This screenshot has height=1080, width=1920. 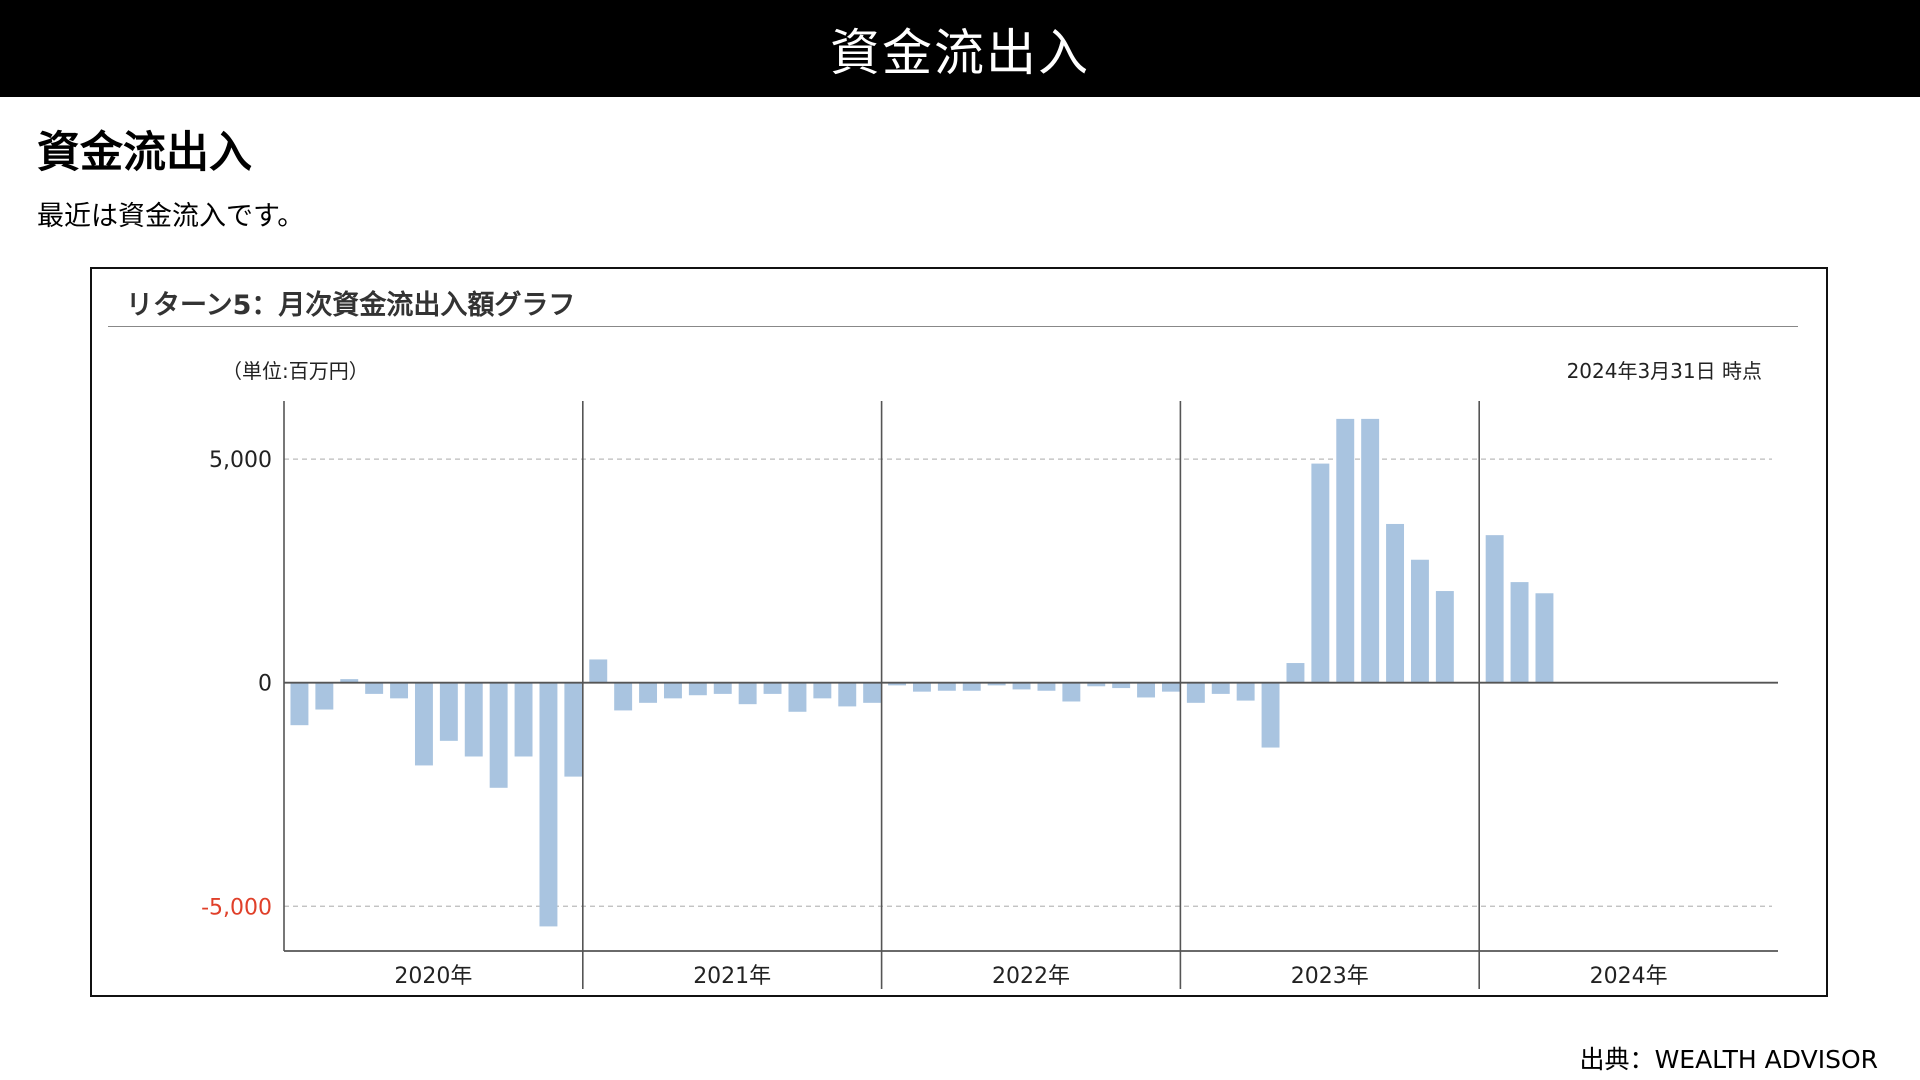 What do you see at coordinates (295, 371) in the screenshot?
I see `unit-label: （単位:百万円）` at bounding box center [295, 371].